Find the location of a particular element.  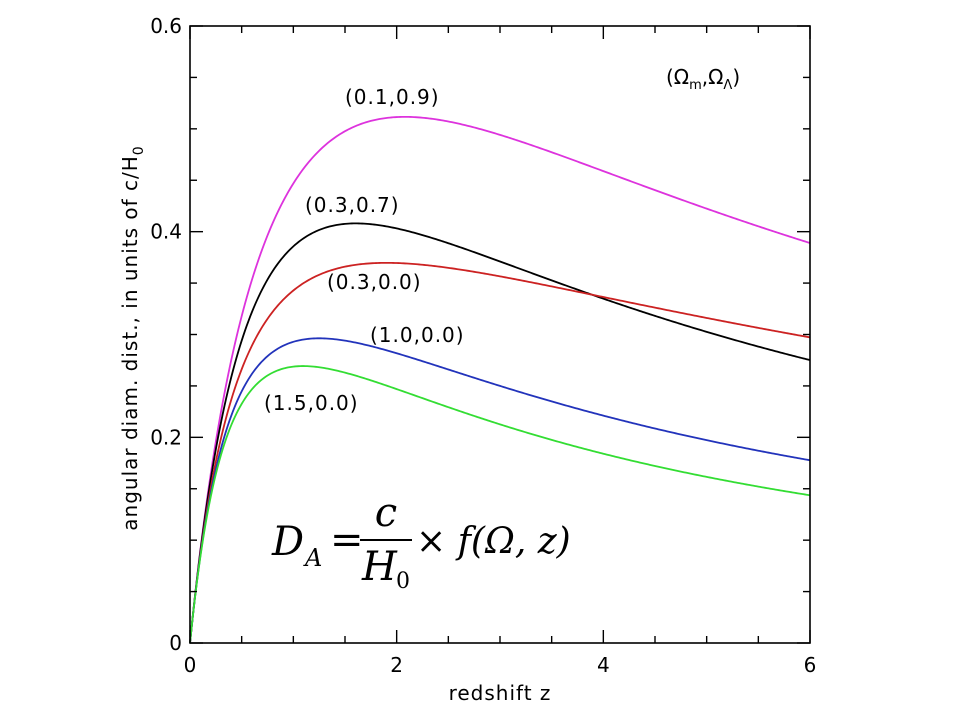

y-tick-label: 0.2 is located at coordinates (166, 437).